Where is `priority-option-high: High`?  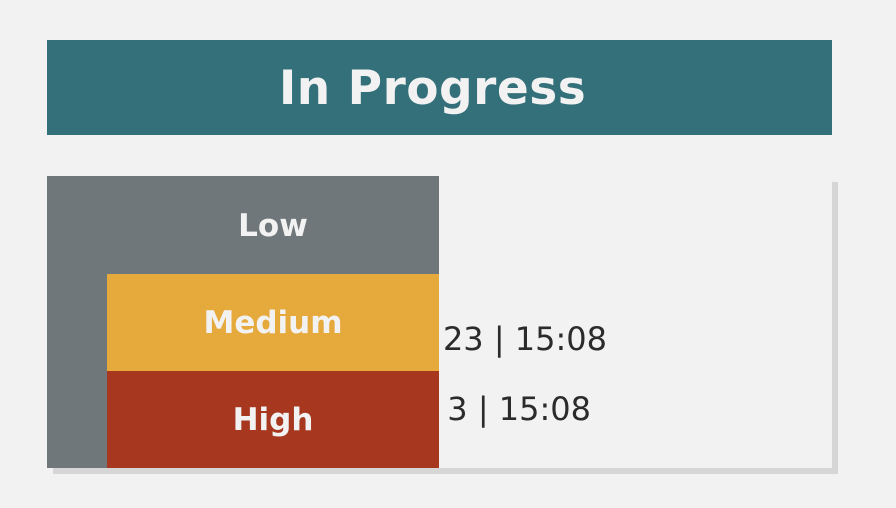
priority-option-high: High is located at coordinates (273, 419).